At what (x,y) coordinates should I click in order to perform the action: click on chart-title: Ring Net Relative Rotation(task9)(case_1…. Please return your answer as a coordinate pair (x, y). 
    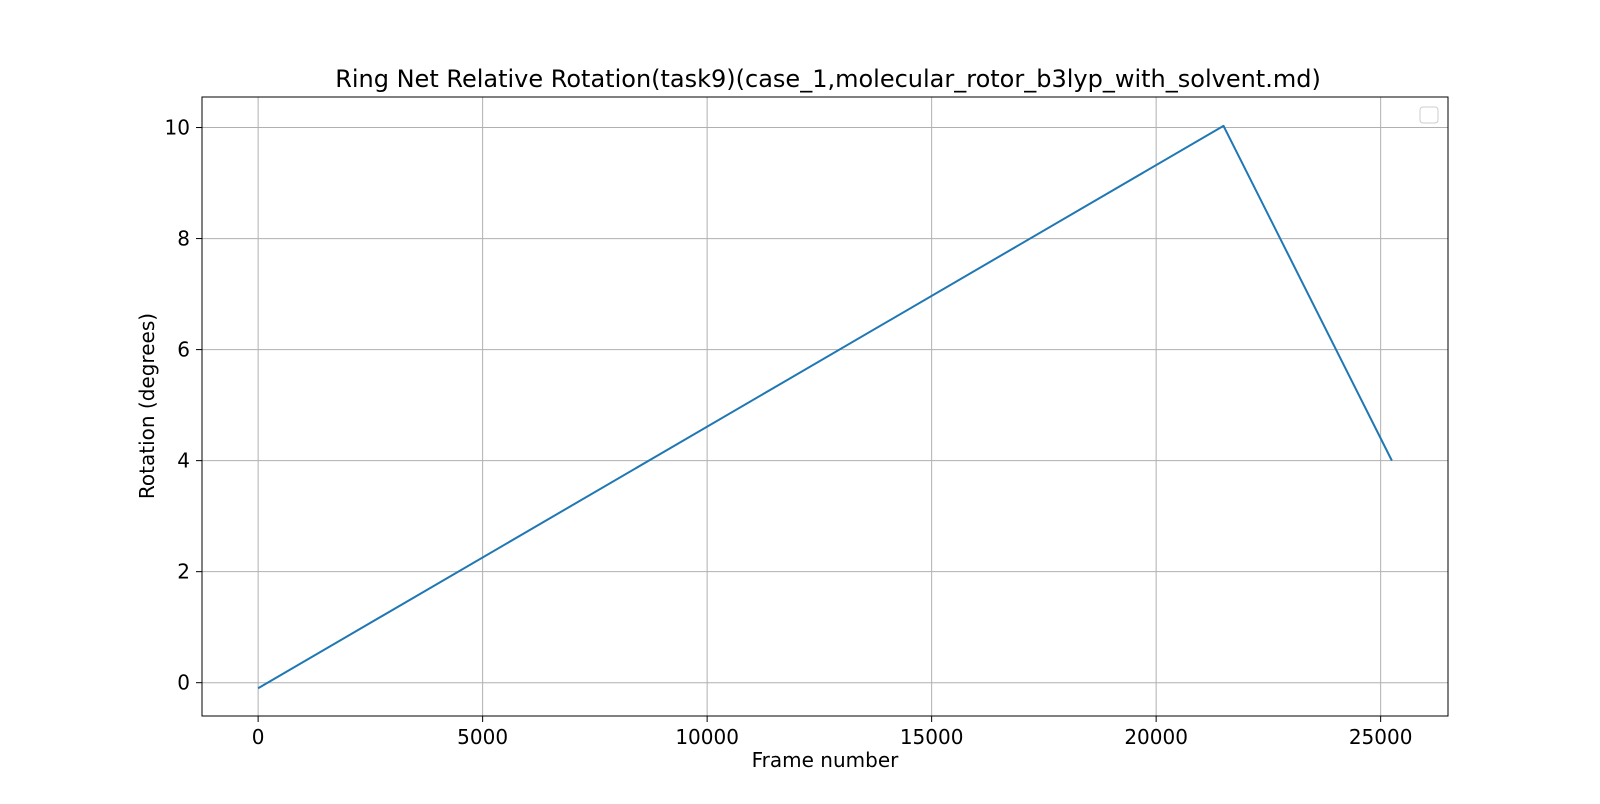
    Looking at the image, I should click on (828, 79).